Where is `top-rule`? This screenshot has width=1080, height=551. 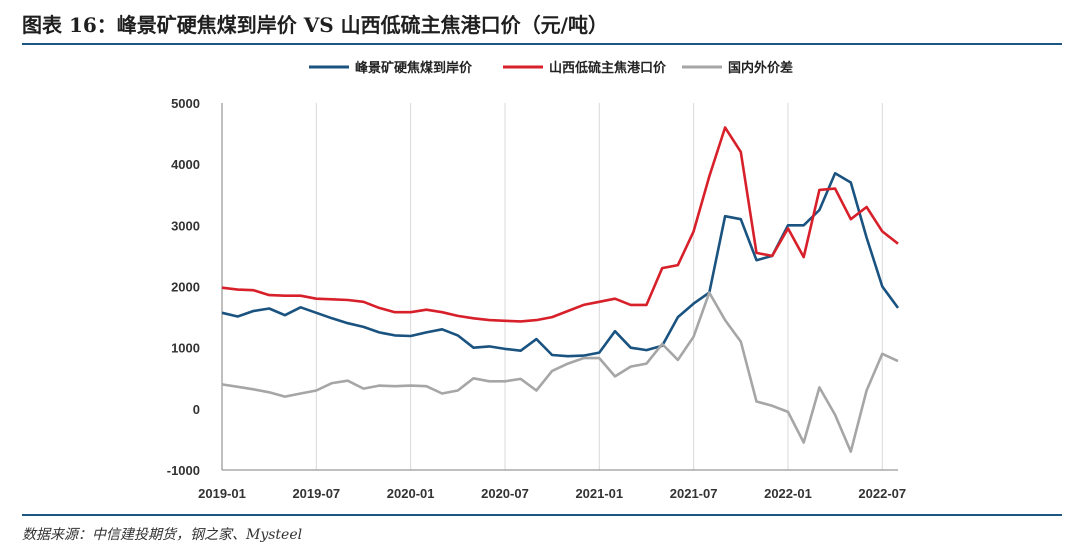
top-rule is located at coordinates (542, 44).